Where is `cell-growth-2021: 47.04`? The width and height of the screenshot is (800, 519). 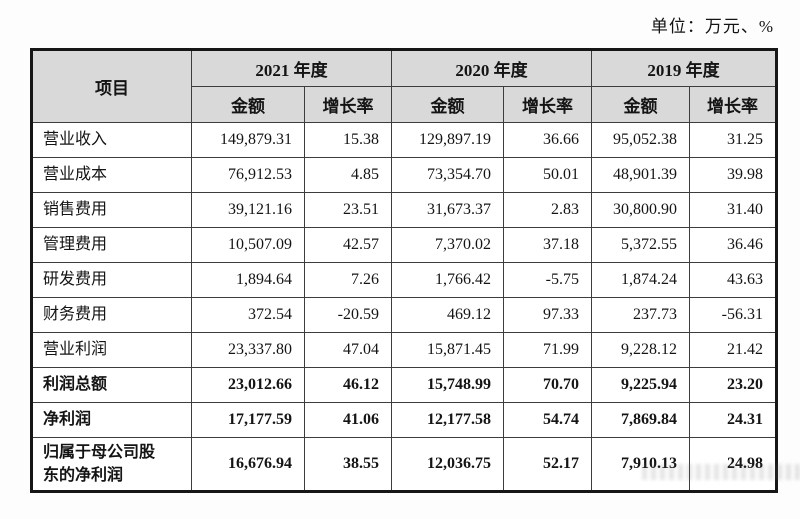
cell-growth-2021: 47.04 is located at coordinates (348, 350).